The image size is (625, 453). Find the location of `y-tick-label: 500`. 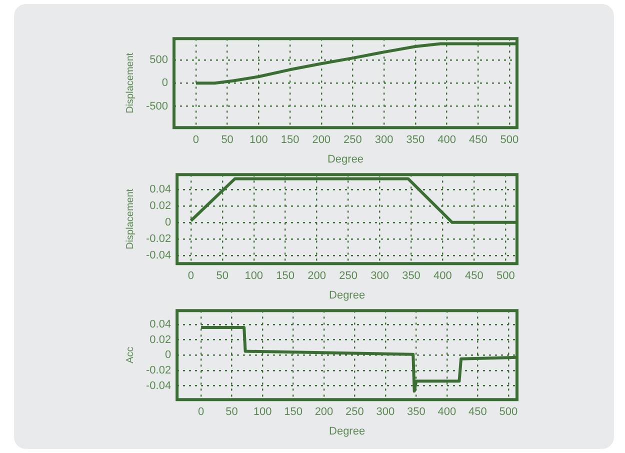

y-tick-label: 500 is located at coordinates (159, 60).